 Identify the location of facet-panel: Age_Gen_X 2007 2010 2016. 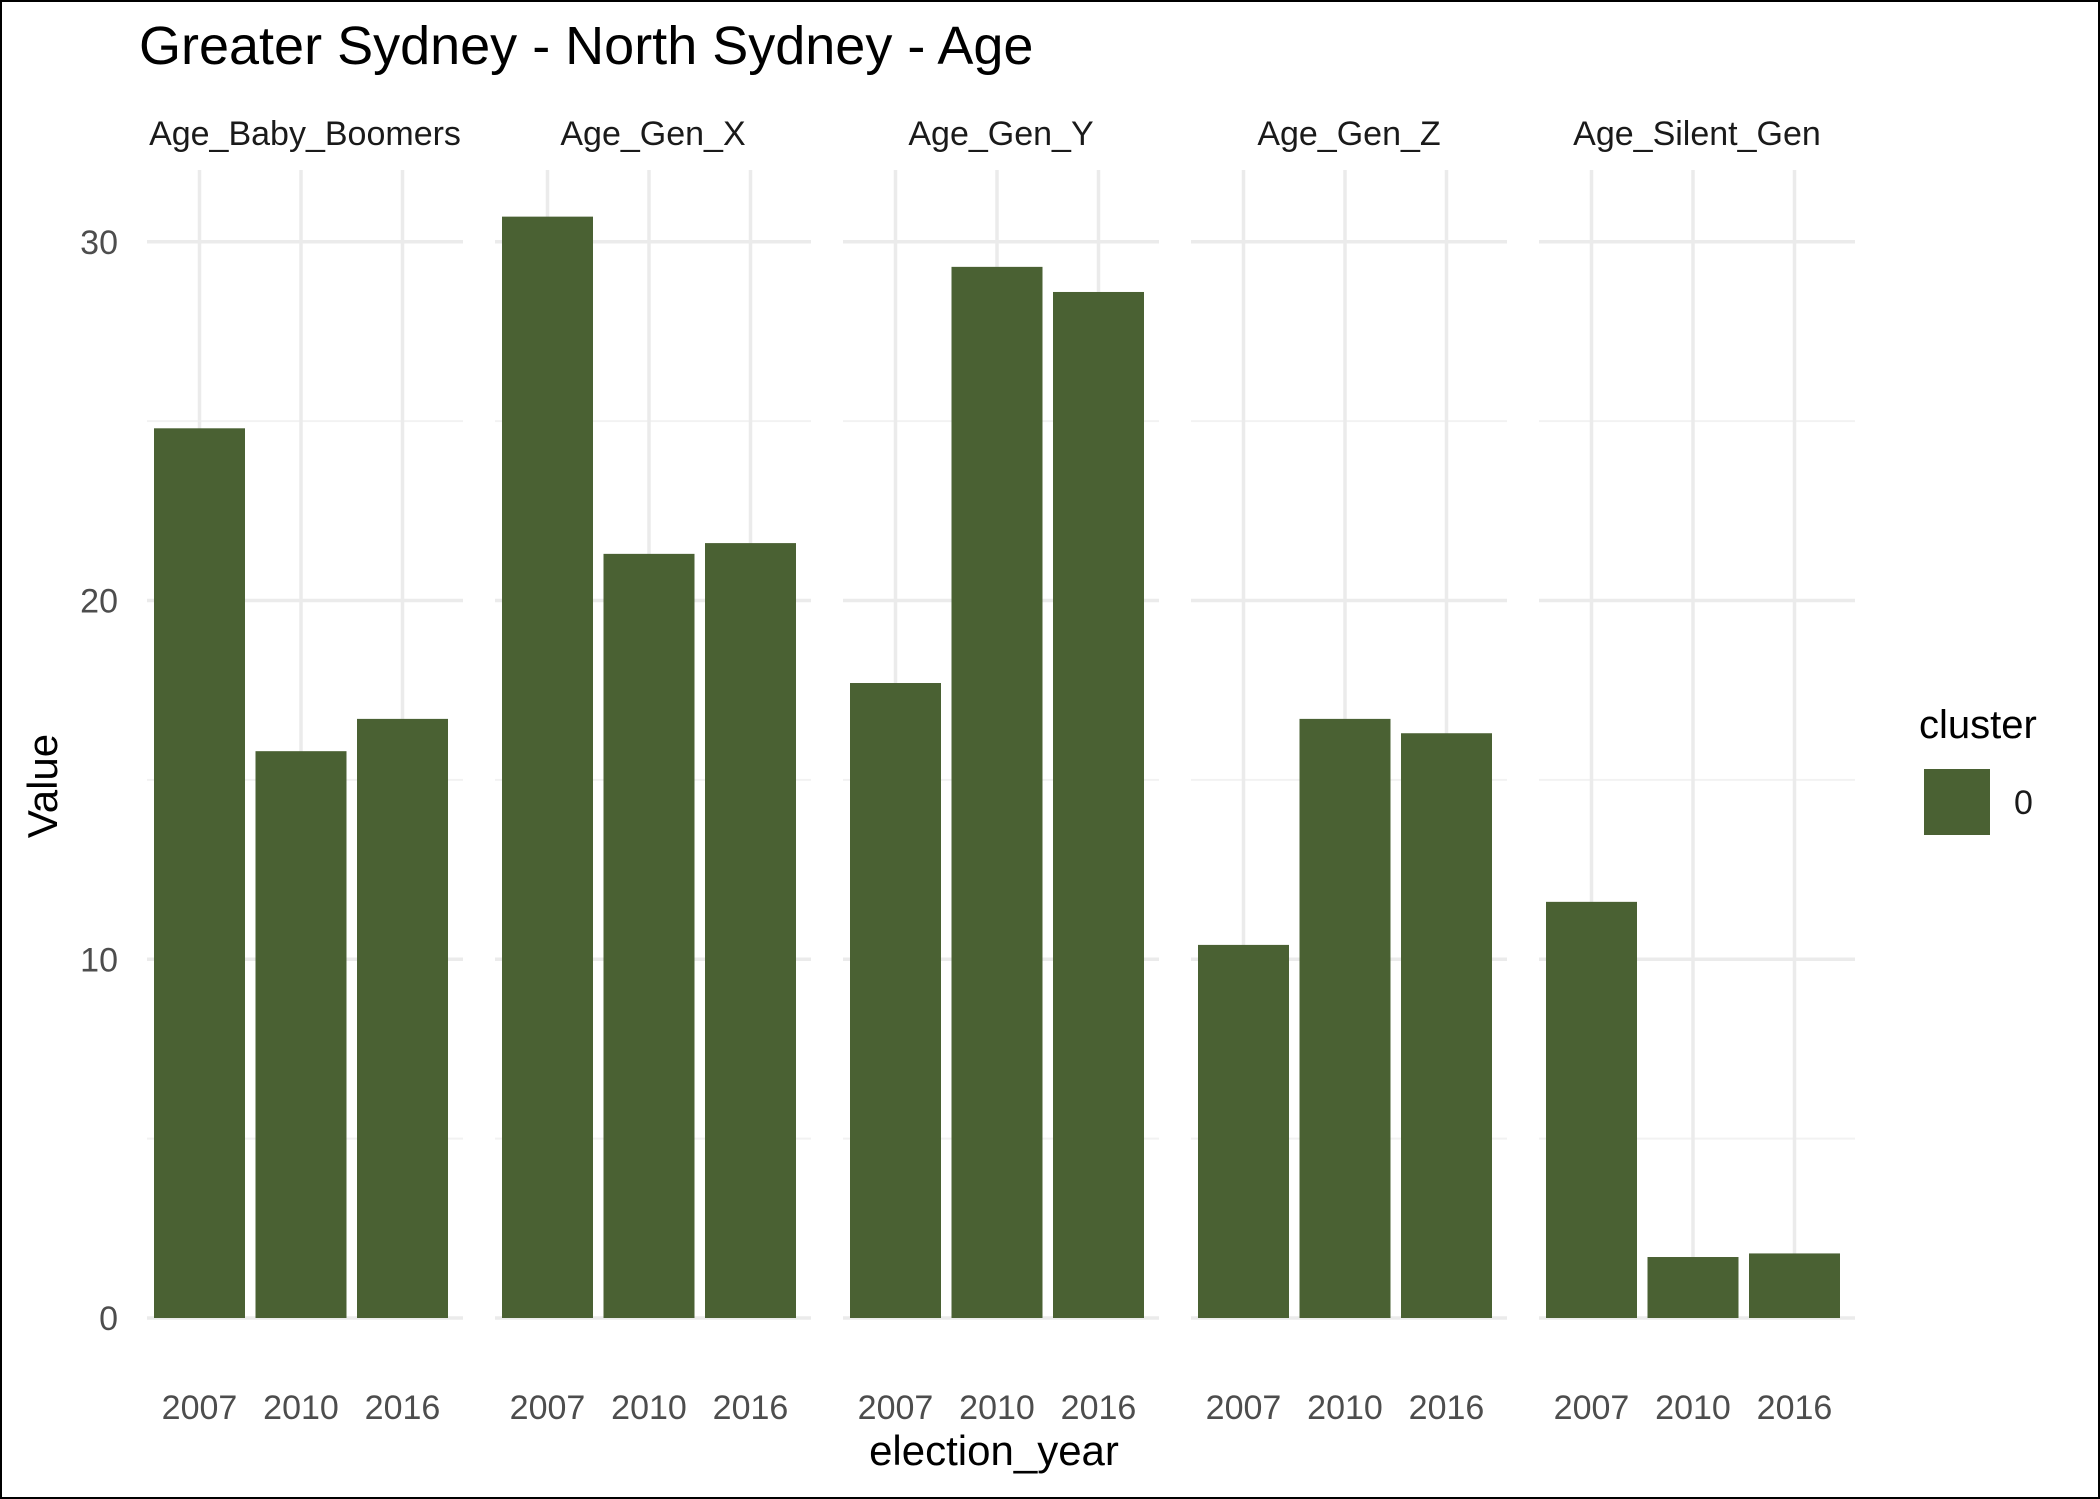
(653, 771).